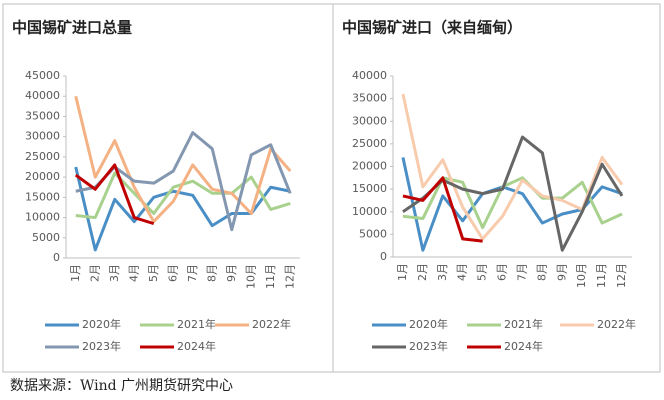 The height and width of the screenshot is (400, 664). Describe the element at coordinates (72, 28) in the screenshot. I see `chart-title: 中国锡矿进口总量` at that location.